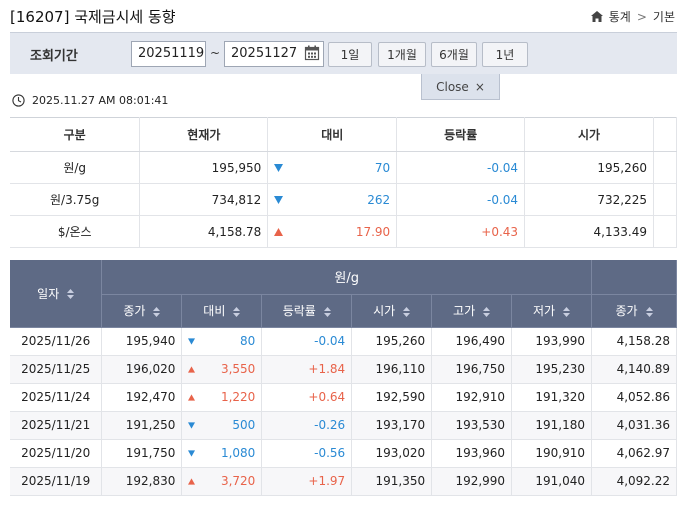 This screenshot has width=677, height=509. Describe the element at coordinates (663, 17) in the screenshot. I see `breadcrumb-item-basic: 기본` at that location.